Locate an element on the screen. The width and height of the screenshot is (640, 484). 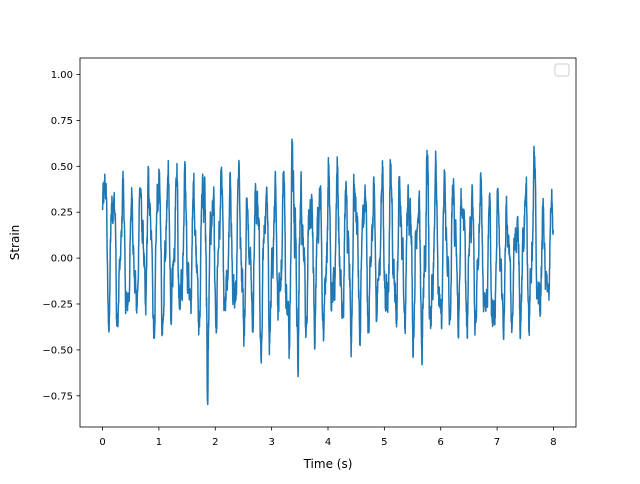
legend is located at coordinates (562, 70).